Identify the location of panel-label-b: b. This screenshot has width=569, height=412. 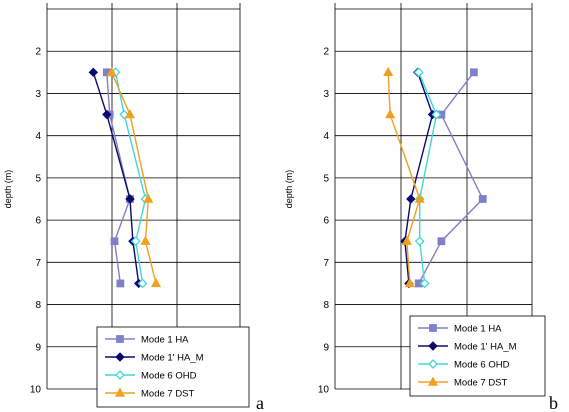
(553, 402).